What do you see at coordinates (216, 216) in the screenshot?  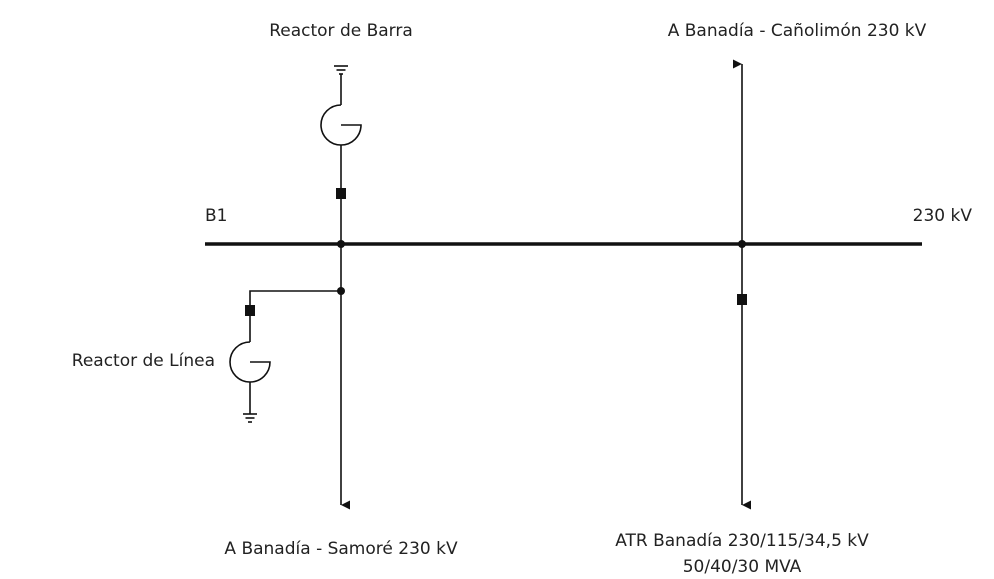 I see `label: B1` at bounding box center [216, 216].